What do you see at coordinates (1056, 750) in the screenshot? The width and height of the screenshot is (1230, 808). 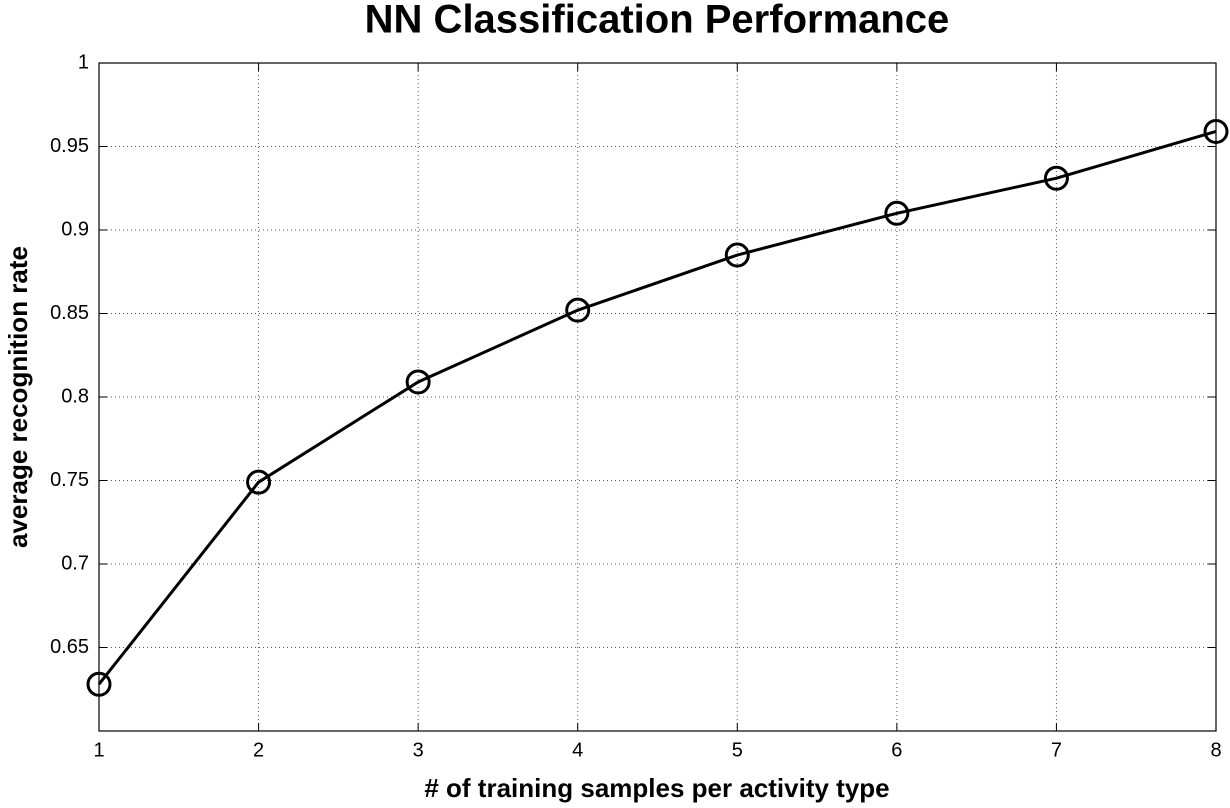 I see `x-tick-label: 7` at bounding box center [1056, 750].